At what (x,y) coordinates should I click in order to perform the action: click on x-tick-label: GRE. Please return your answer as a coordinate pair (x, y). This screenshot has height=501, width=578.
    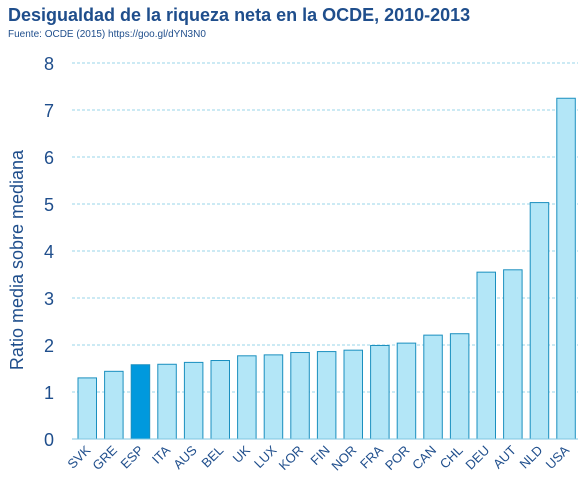
    Looking at the image, I should click on (104, 457).